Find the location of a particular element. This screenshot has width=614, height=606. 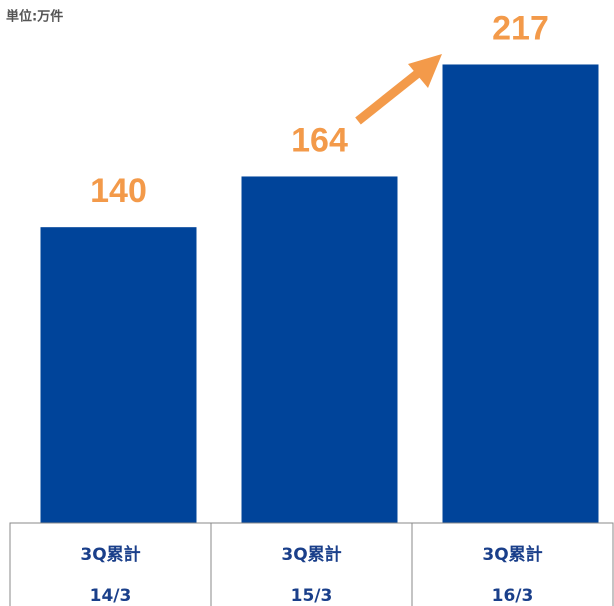

arrow-head is located at coordinates (425, 71).